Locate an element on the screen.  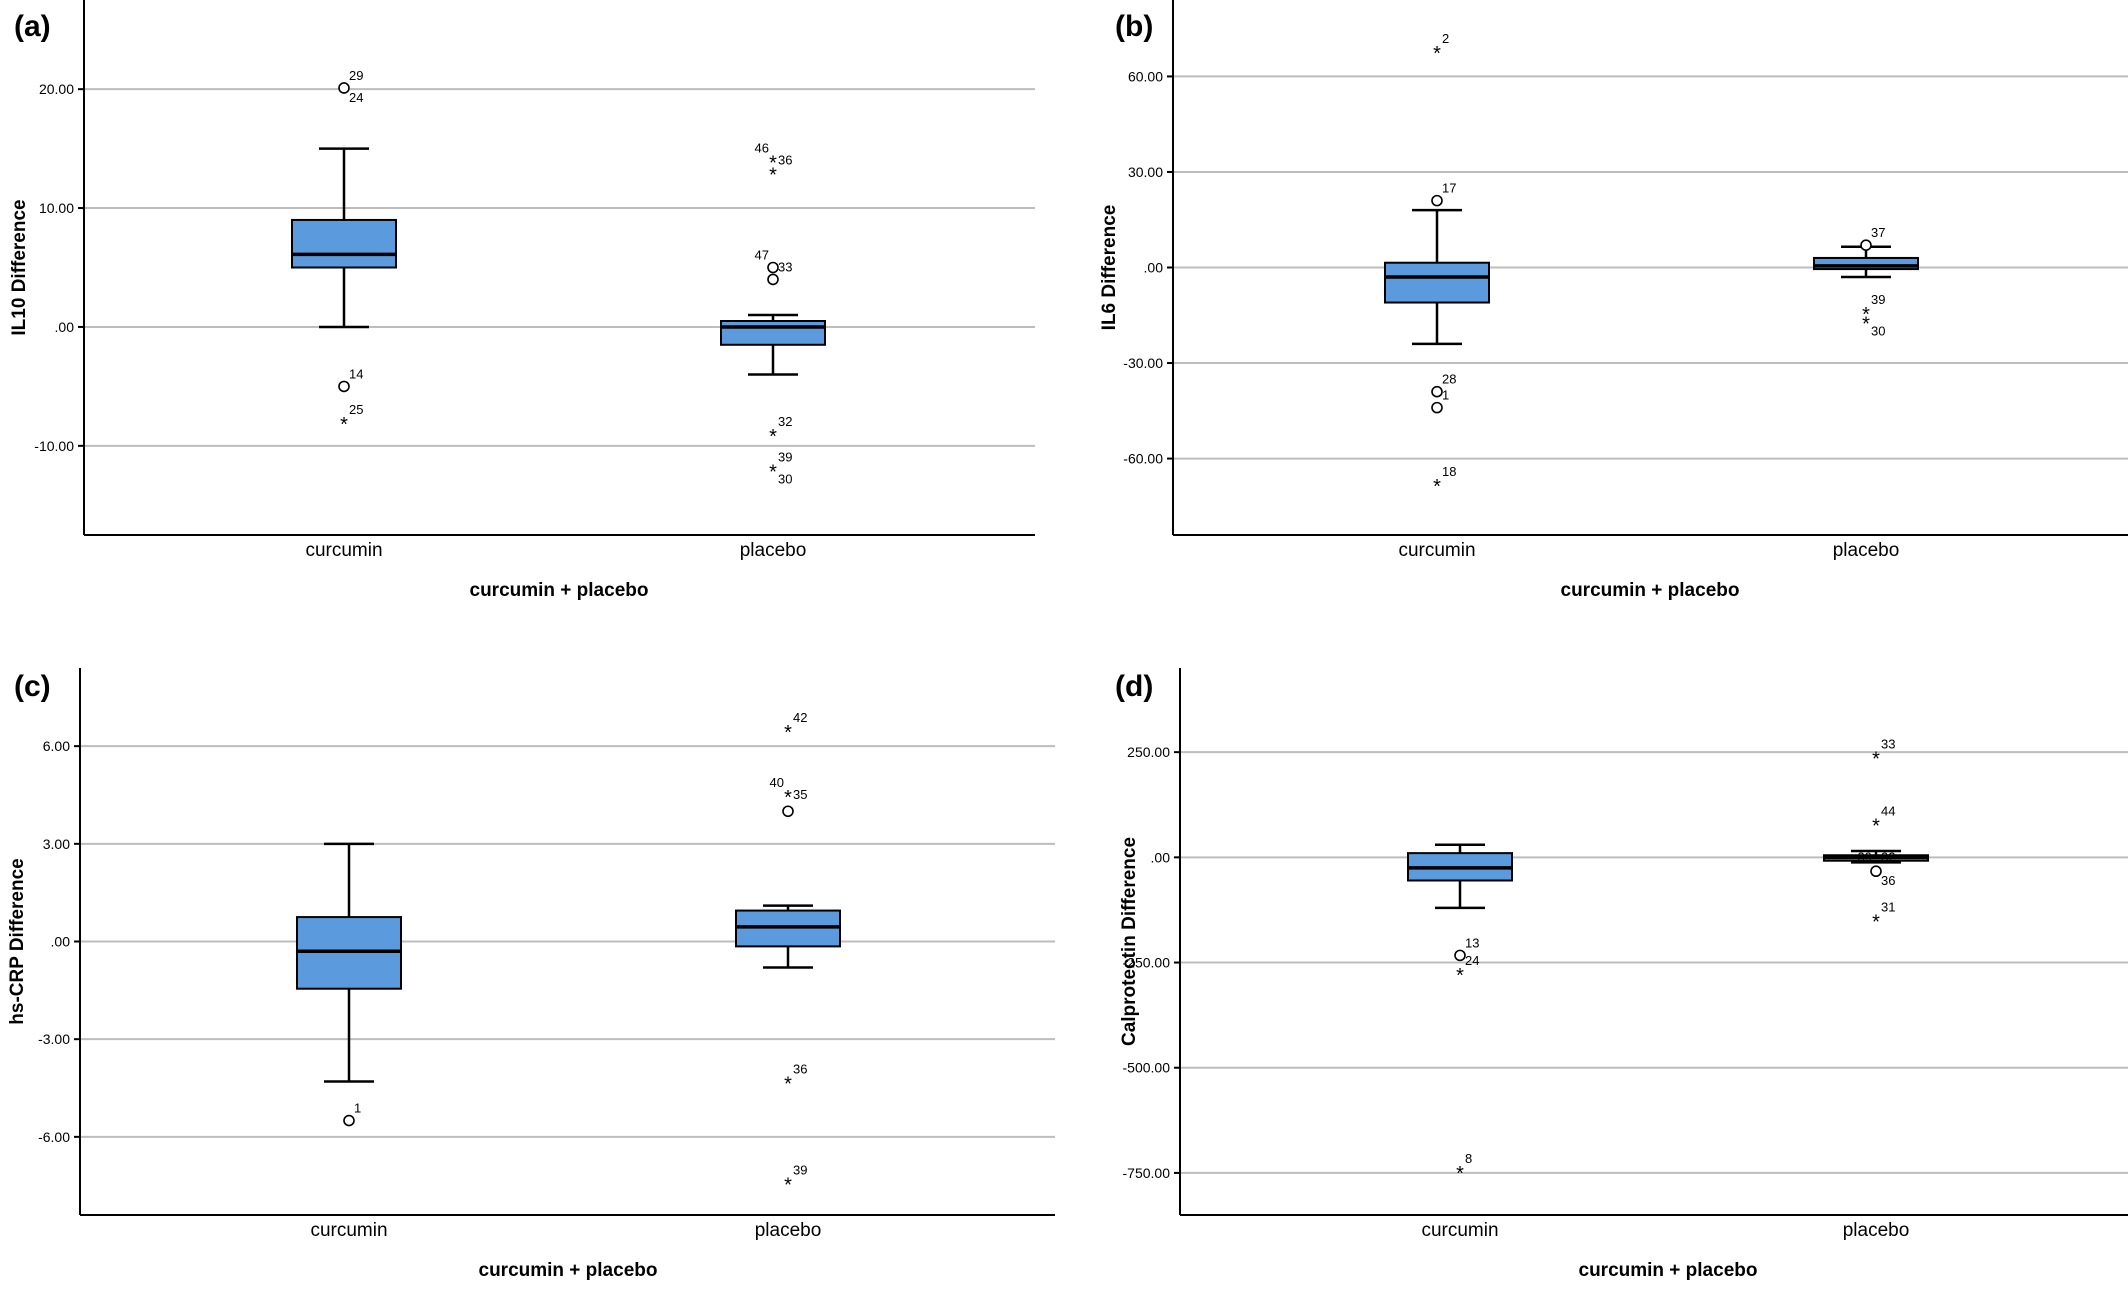
panel-label: (c) is located at coordinates (32, 686).